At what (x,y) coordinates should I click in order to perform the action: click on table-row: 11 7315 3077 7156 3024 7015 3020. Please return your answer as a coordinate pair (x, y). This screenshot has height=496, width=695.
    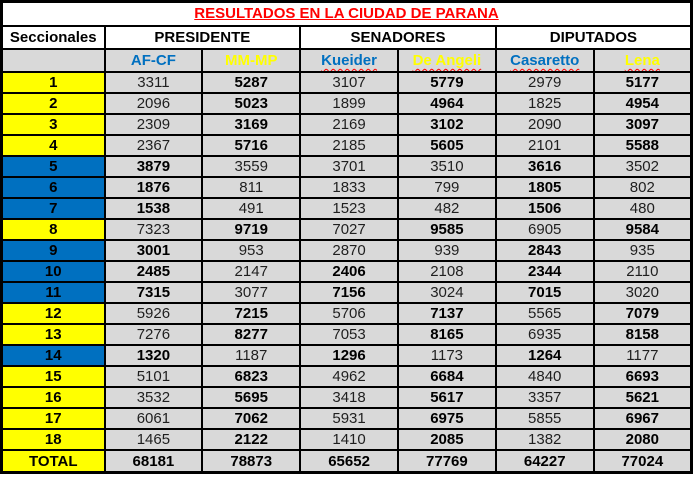
    Looking at the image, I should click on (346, 292).